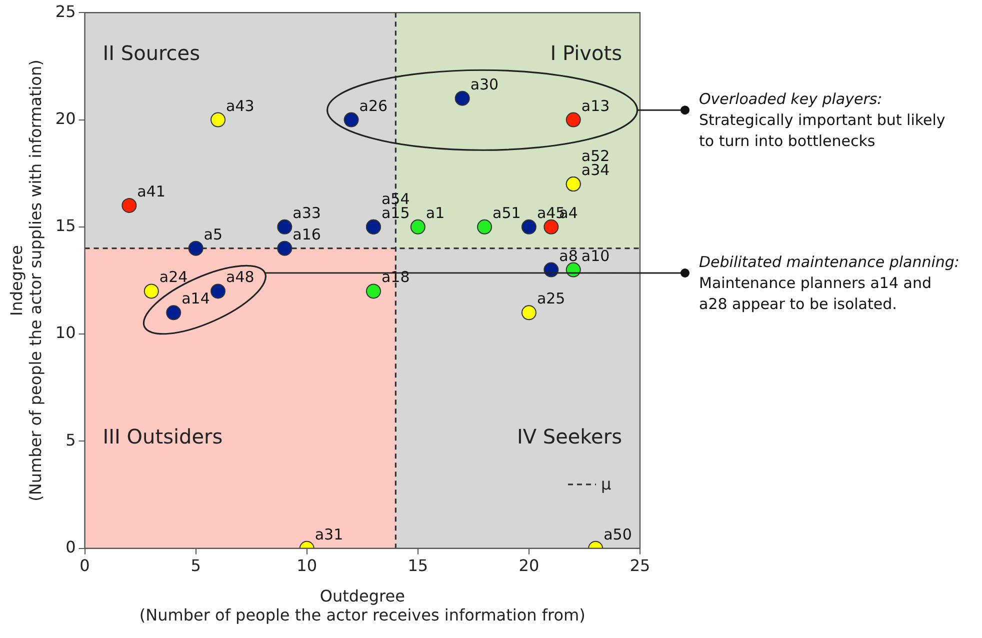 The width and height of the screenshot is (982, 638). I want to click on data-label: a8, so click(568, 255).